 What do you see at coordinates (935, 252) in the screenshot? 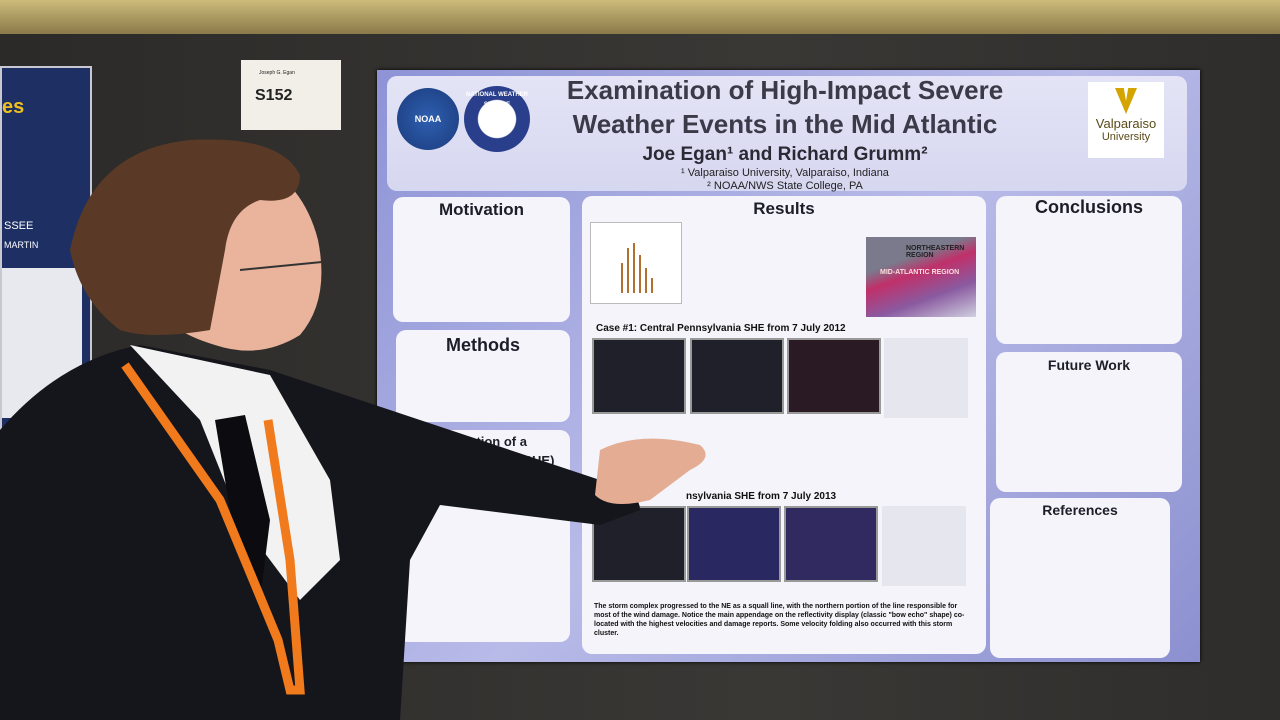
I see `map-label: NORTHEASTERN REGION` at bounding box center [935, 252].